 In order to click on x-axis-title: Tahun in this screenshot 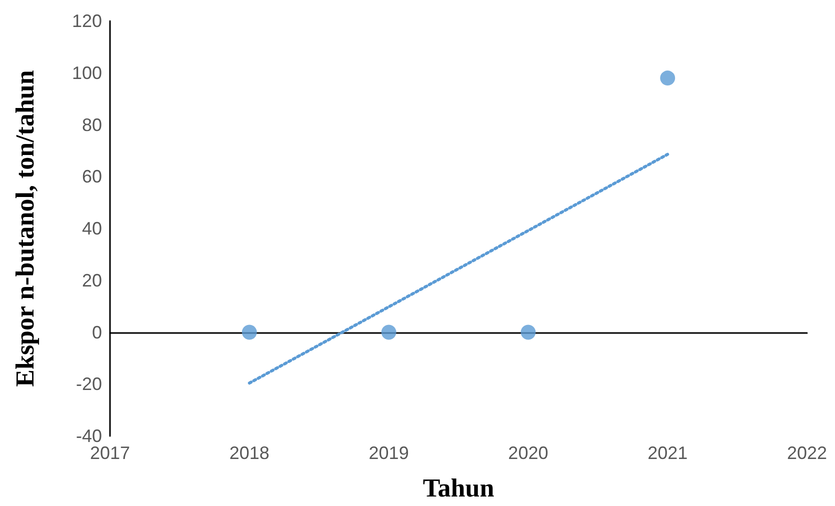, I will do `click(458, 488)`.